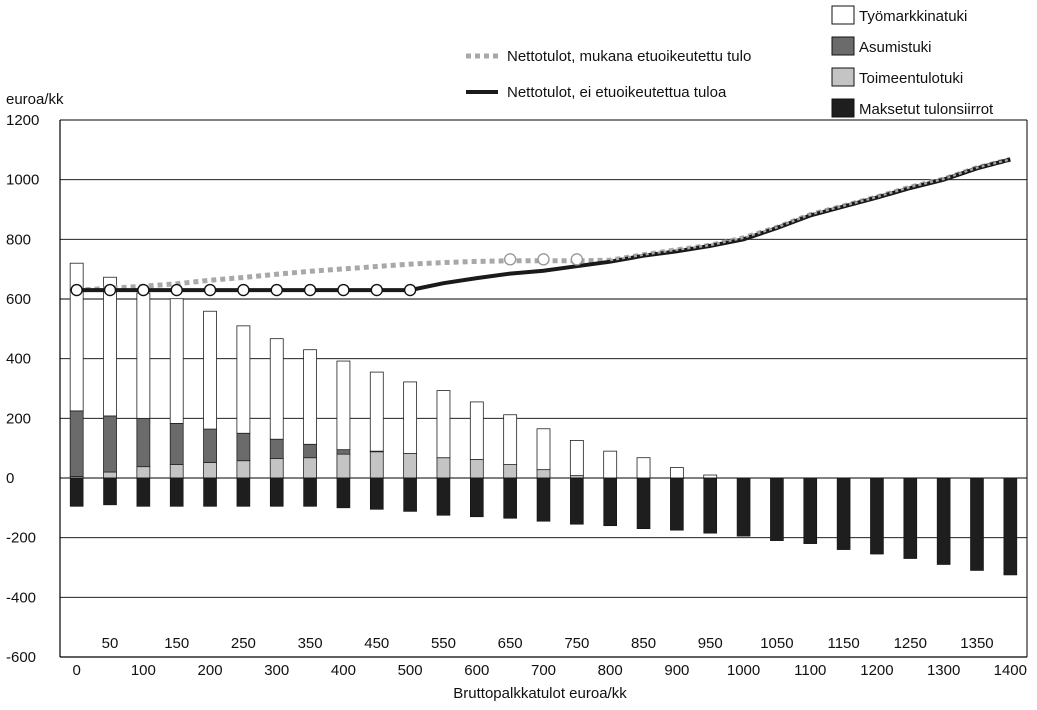  What do you see at coordinates (629, 56) in the screenshot?
I see `legend-label: Nettotulot, mukana etuoikeutettu tulo` at bounding box center [629, 56].